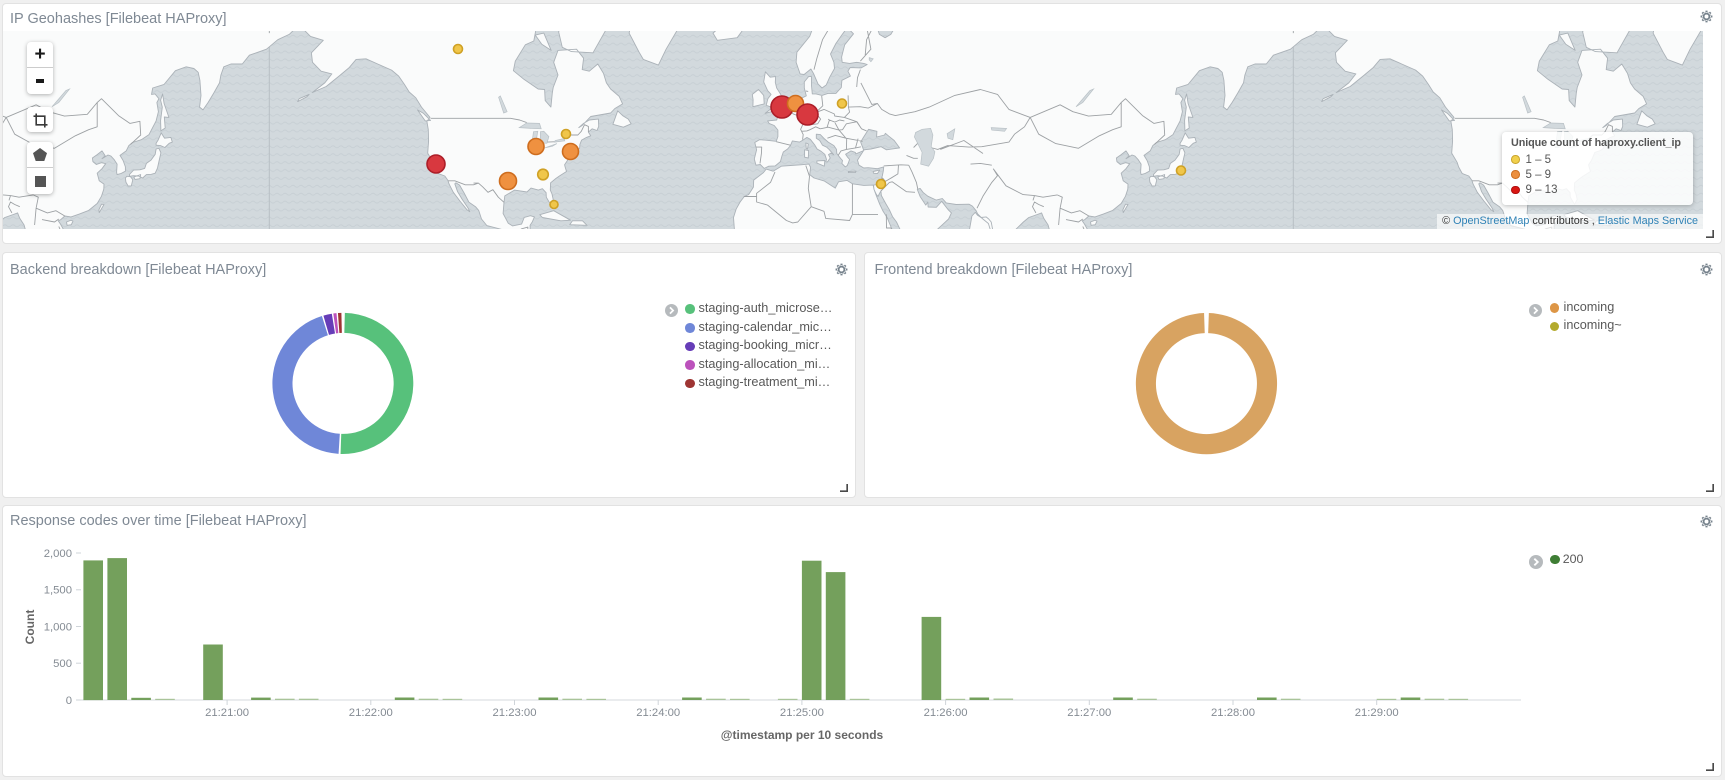 Image resolution: width=1725 pixels, height=780 pixels. Describe the element at coordinates (1089, 713) in the screenshot. I see `svg-text: 21:27:00` at that location.